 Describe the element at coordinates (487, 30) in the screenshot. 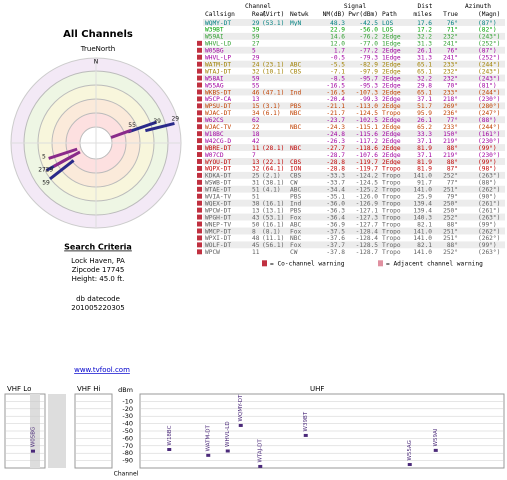

I see `cell: (82°)` at that location.